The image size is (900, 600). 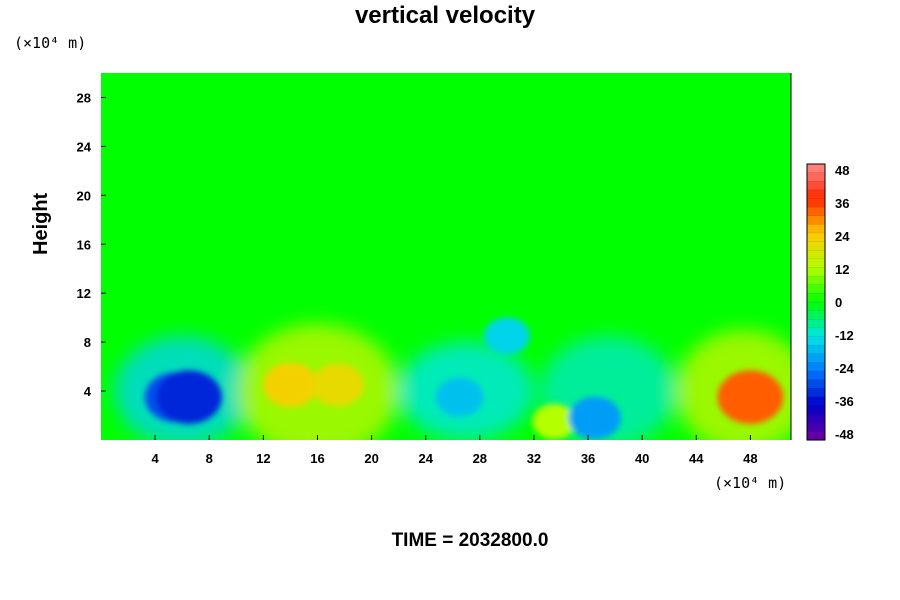 What do you see at coordinates (696, 458) in the screenshot?
I see `x-tick-label: 44` at bounding box center [696, 458].